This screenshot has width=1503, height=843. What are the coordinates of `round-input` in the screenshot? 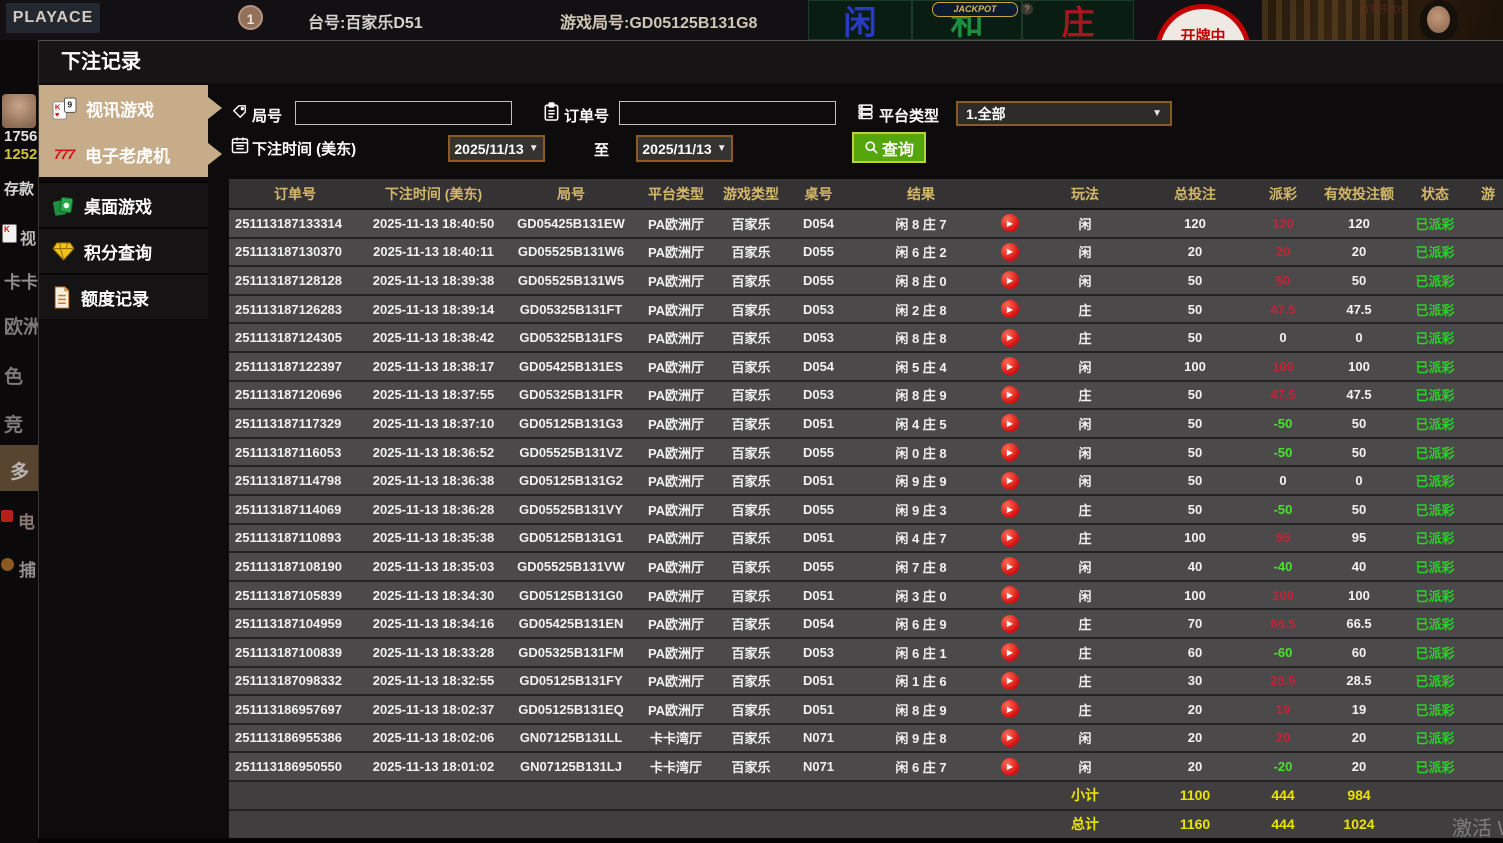 It's located at (403, 113).